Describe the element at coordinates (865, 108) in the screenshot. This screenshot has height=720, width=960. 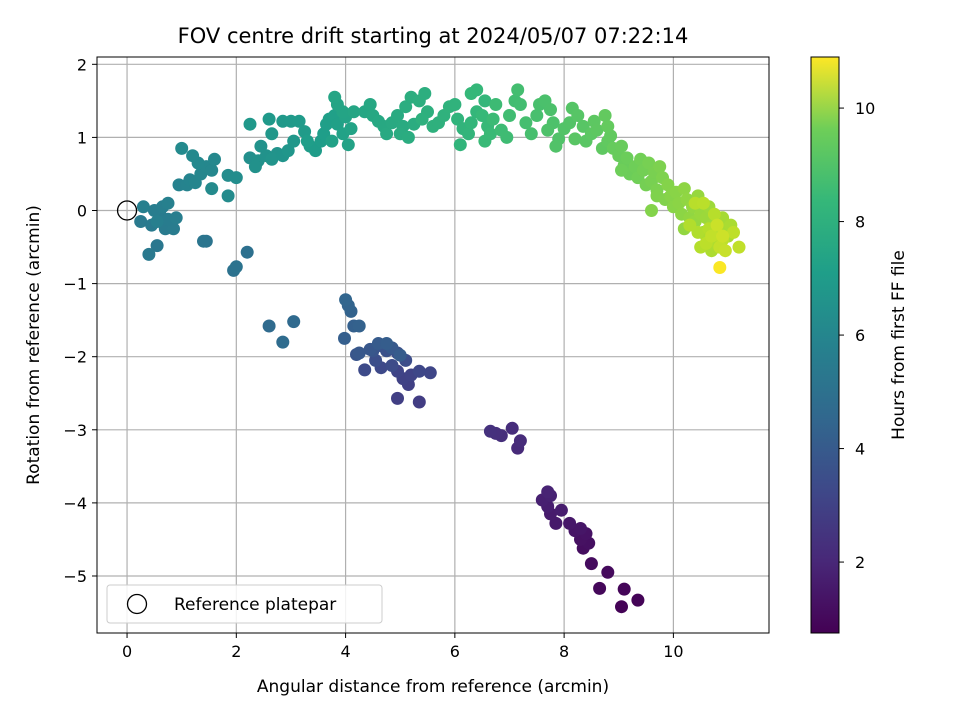
I see `colorbar-tick-label: 10` at that location.